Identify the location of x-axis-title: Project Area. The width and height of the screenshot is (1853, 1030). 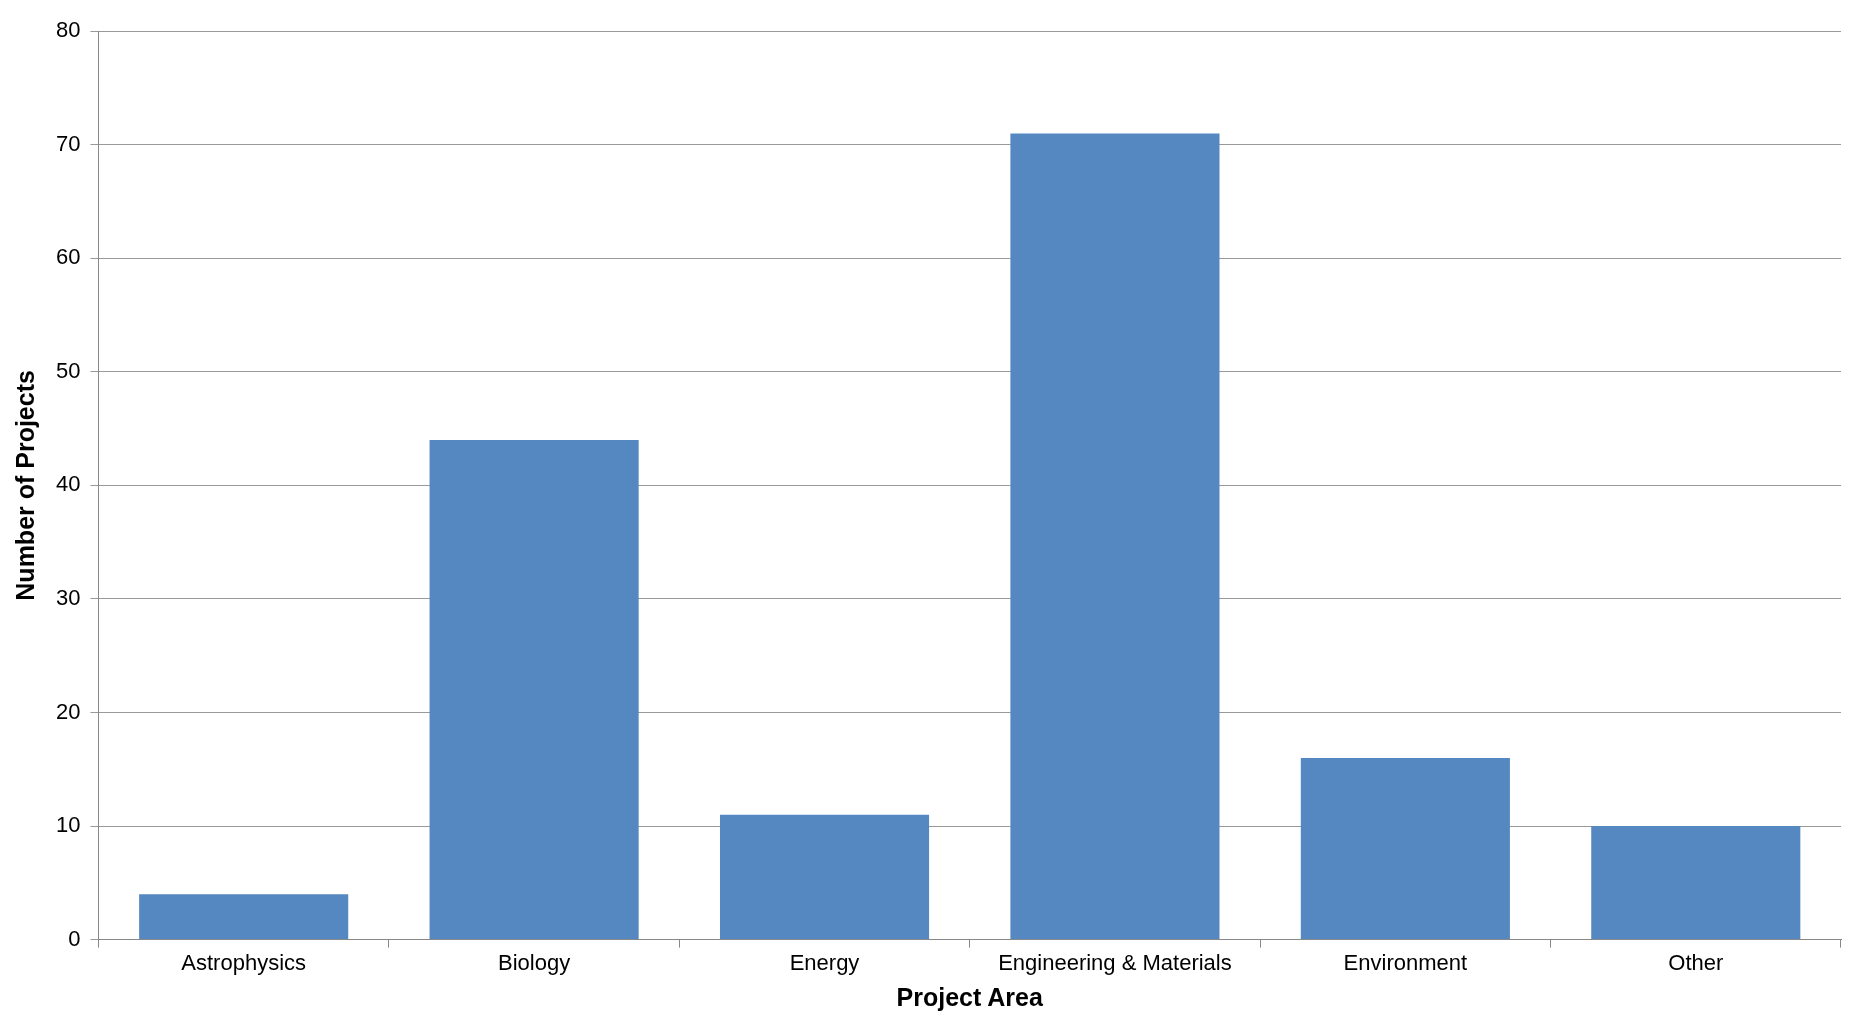
(970, 996).